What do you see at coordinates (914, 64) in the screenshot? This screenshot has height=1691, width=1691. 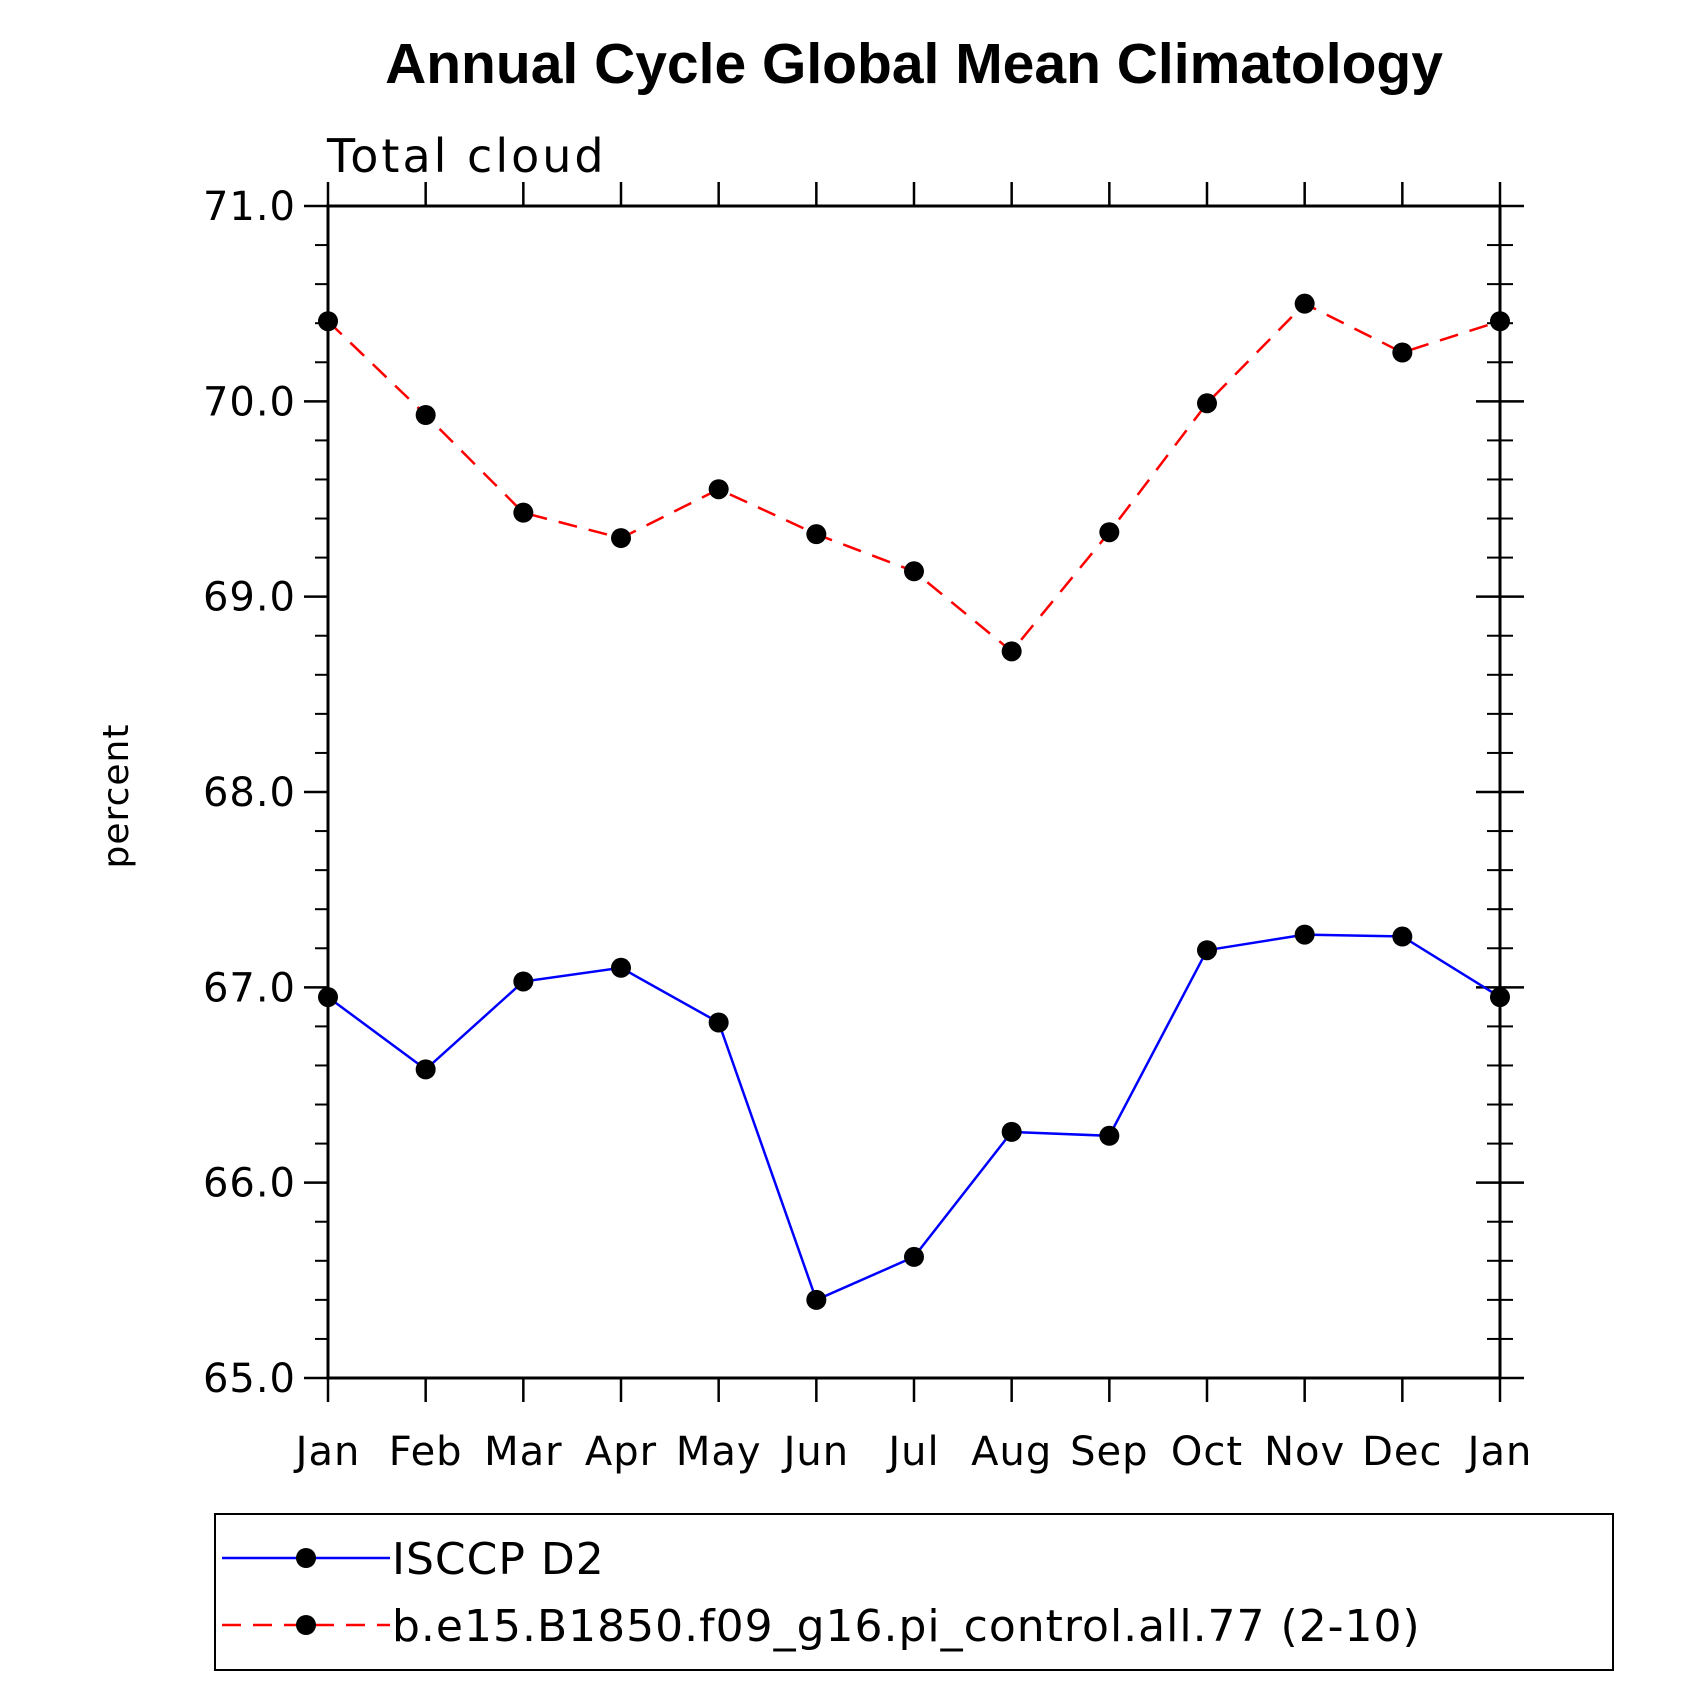 I see `chart-title: Annual Cycle Global Mean Climatology` at bounding box center [914, 64].